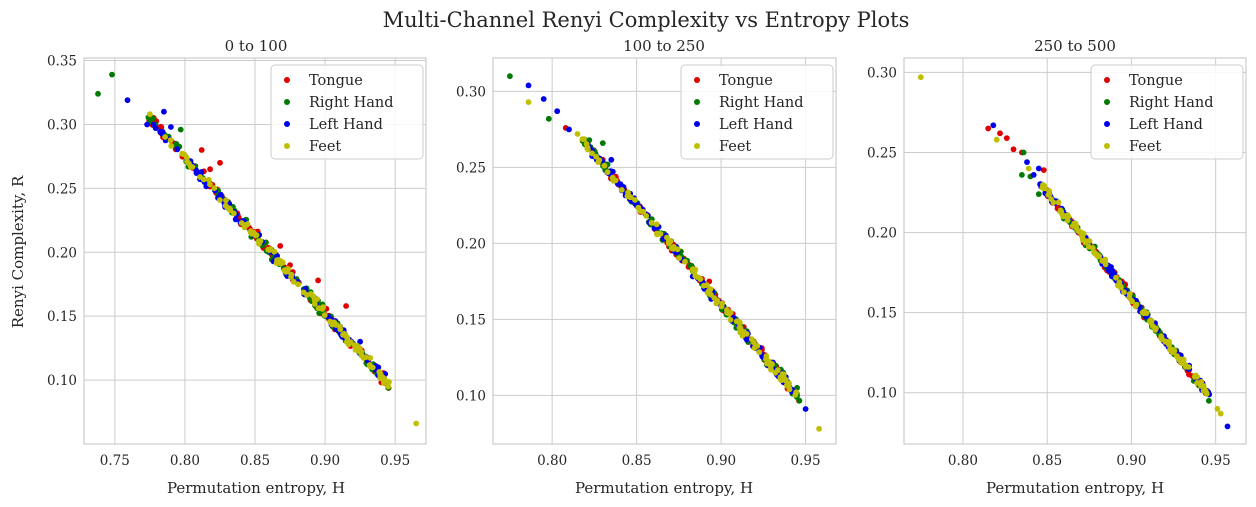 Image resolution: width=1256 pixels, height=507 pixels. I want to click on x-tick-label: 0.80, so click(552, 461).